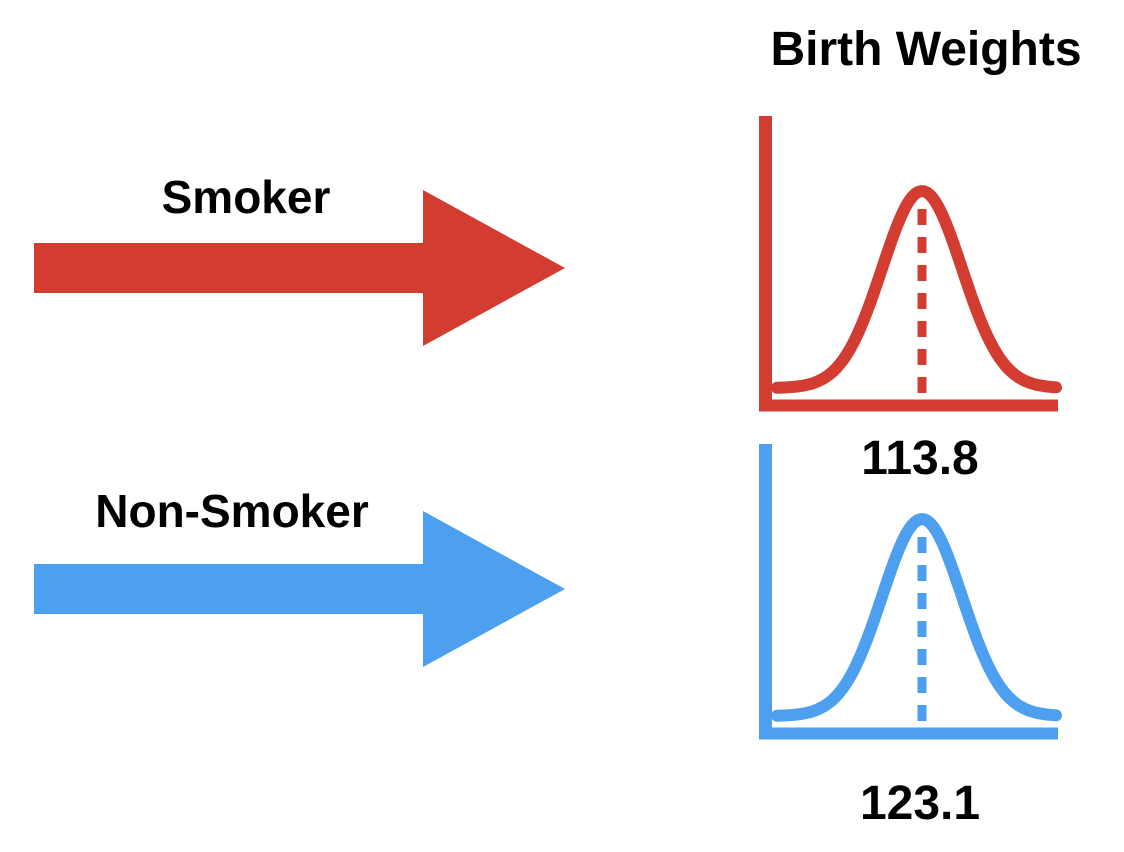  What do you see at coordinates (232, 511) in the screenshot?
I see `non-smoker-label: Non-Smoker` at bounding box center [232, 511].